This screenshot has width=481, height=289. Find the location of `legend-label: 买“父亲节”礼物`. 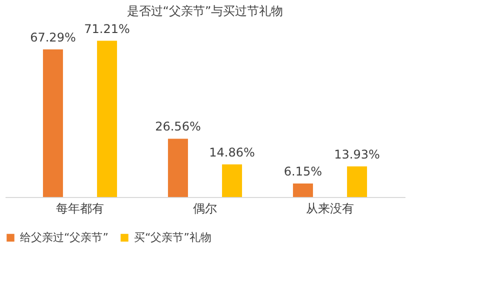

legend-label: 买“父亲节”礼物 is located at coordinates (173, 237).